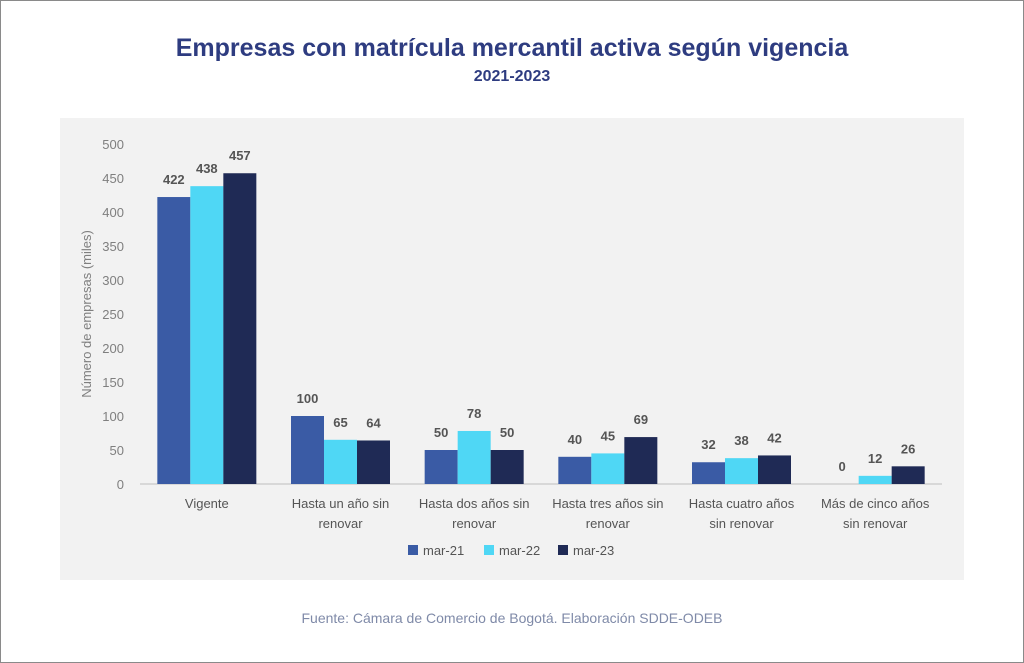 This screenshot has width=1024, height=663. What do you see at coordinates (908, 448) in the screenshot?
I see `data-label: 26` at bounding box center [908, 448].